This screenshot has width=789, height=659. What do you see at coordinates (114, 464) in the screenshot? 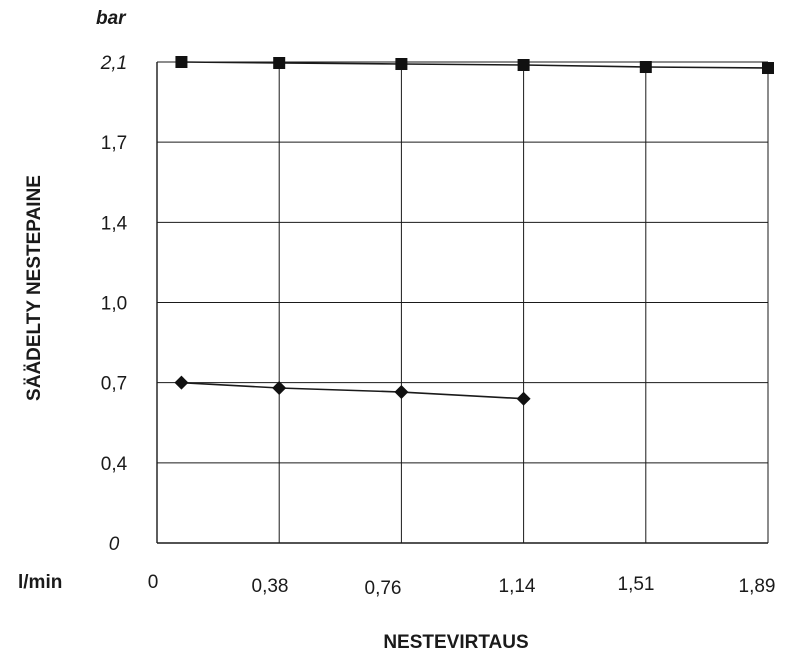
I see `y-tick-label: 0,4` at bounding box center [114, 464].